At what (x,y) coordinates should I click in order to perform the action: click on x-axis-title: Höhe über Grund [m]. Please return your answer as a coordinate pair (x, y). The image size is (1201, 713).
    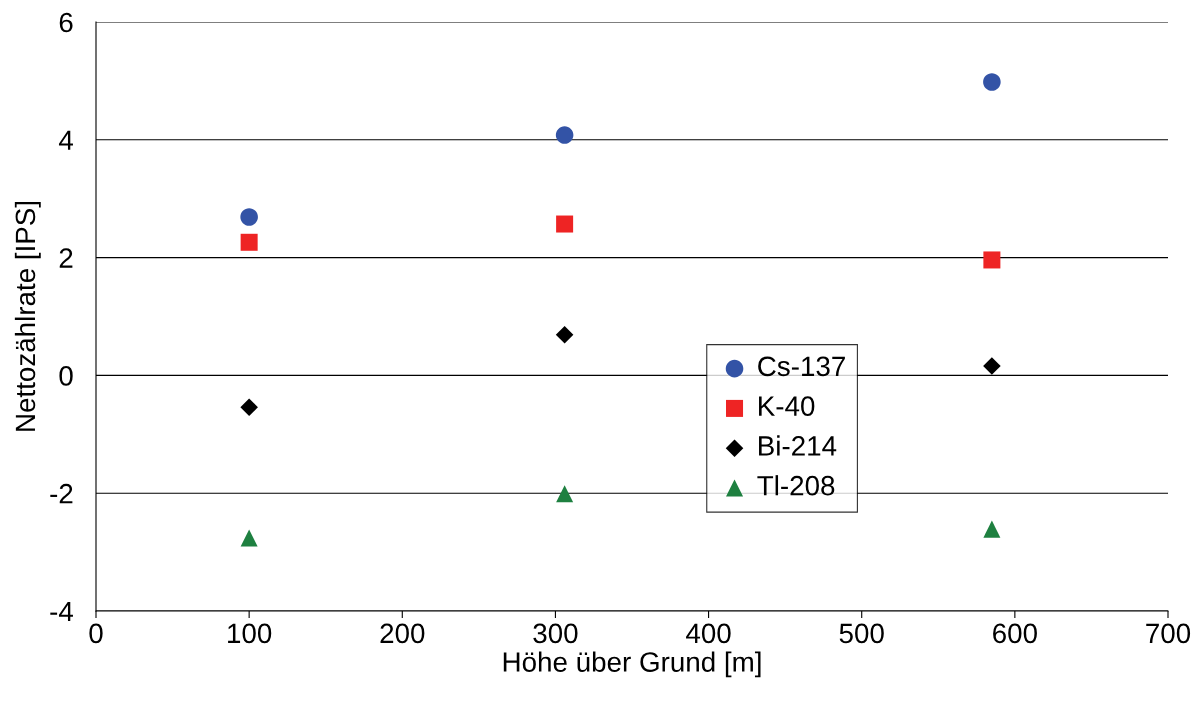
    Looking at the image, I should click on (632, 664).